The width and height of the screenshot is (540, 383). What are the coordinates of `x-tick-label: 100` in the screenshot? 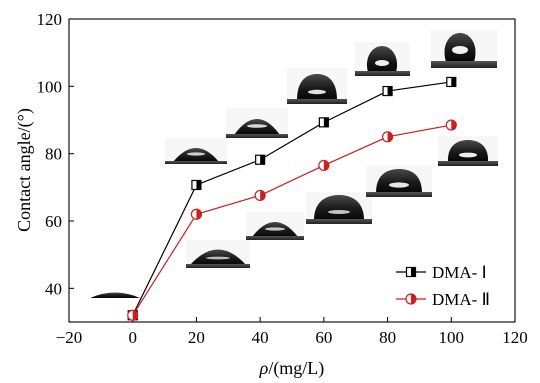 It's located at (452, 337).